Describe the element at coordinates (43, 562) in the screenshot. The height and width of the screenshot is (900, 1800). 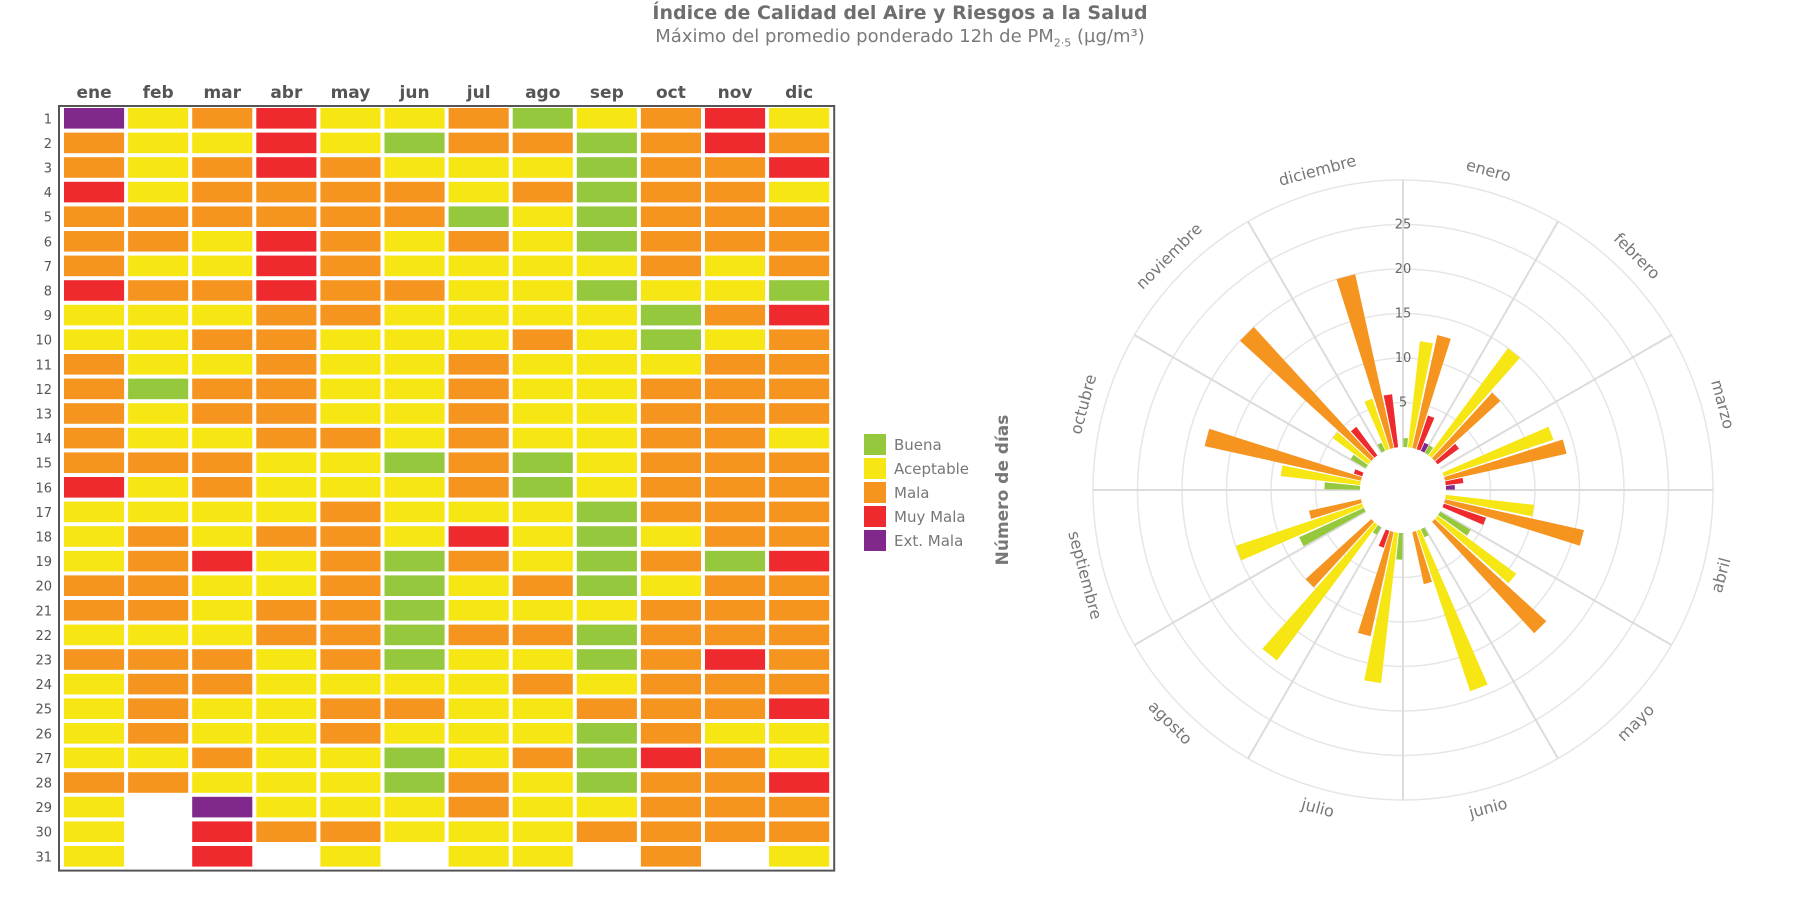
I see `day-label-19: 19` at that location.